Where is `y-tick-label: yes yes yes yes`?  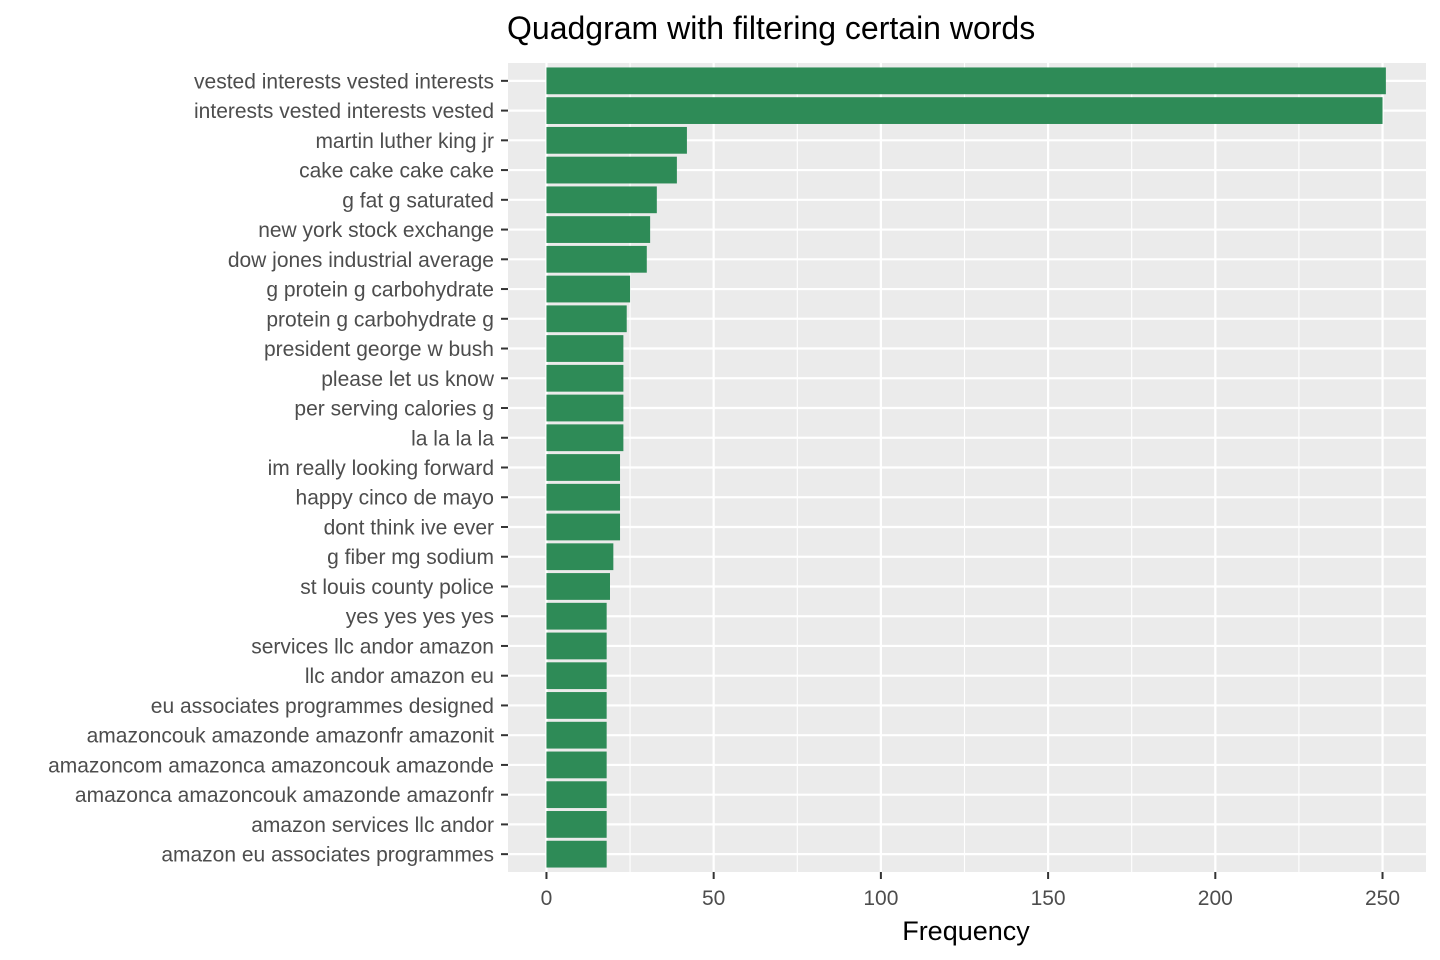
y-tick-label: yes yes yes yes is located at coordinates (420, 617).